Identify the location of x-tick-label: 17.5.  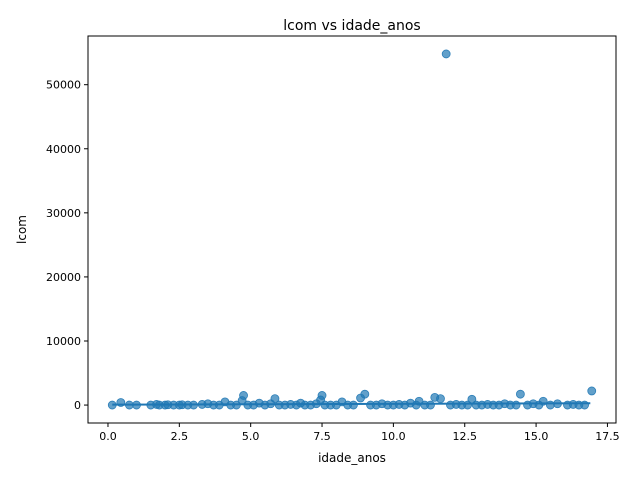
(607, 436).